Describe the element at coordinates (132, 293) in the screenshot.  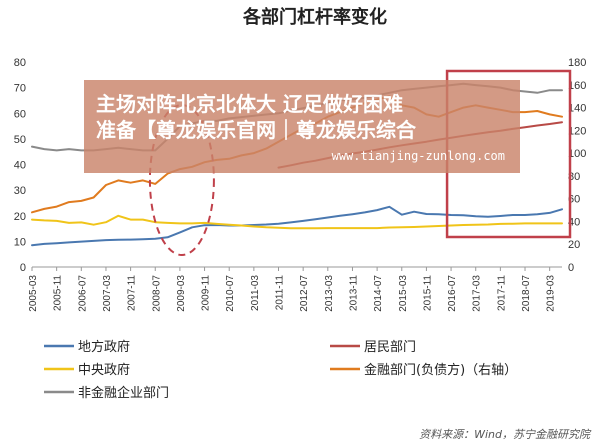
I see `x-tick-label: 2007-11` at that location.